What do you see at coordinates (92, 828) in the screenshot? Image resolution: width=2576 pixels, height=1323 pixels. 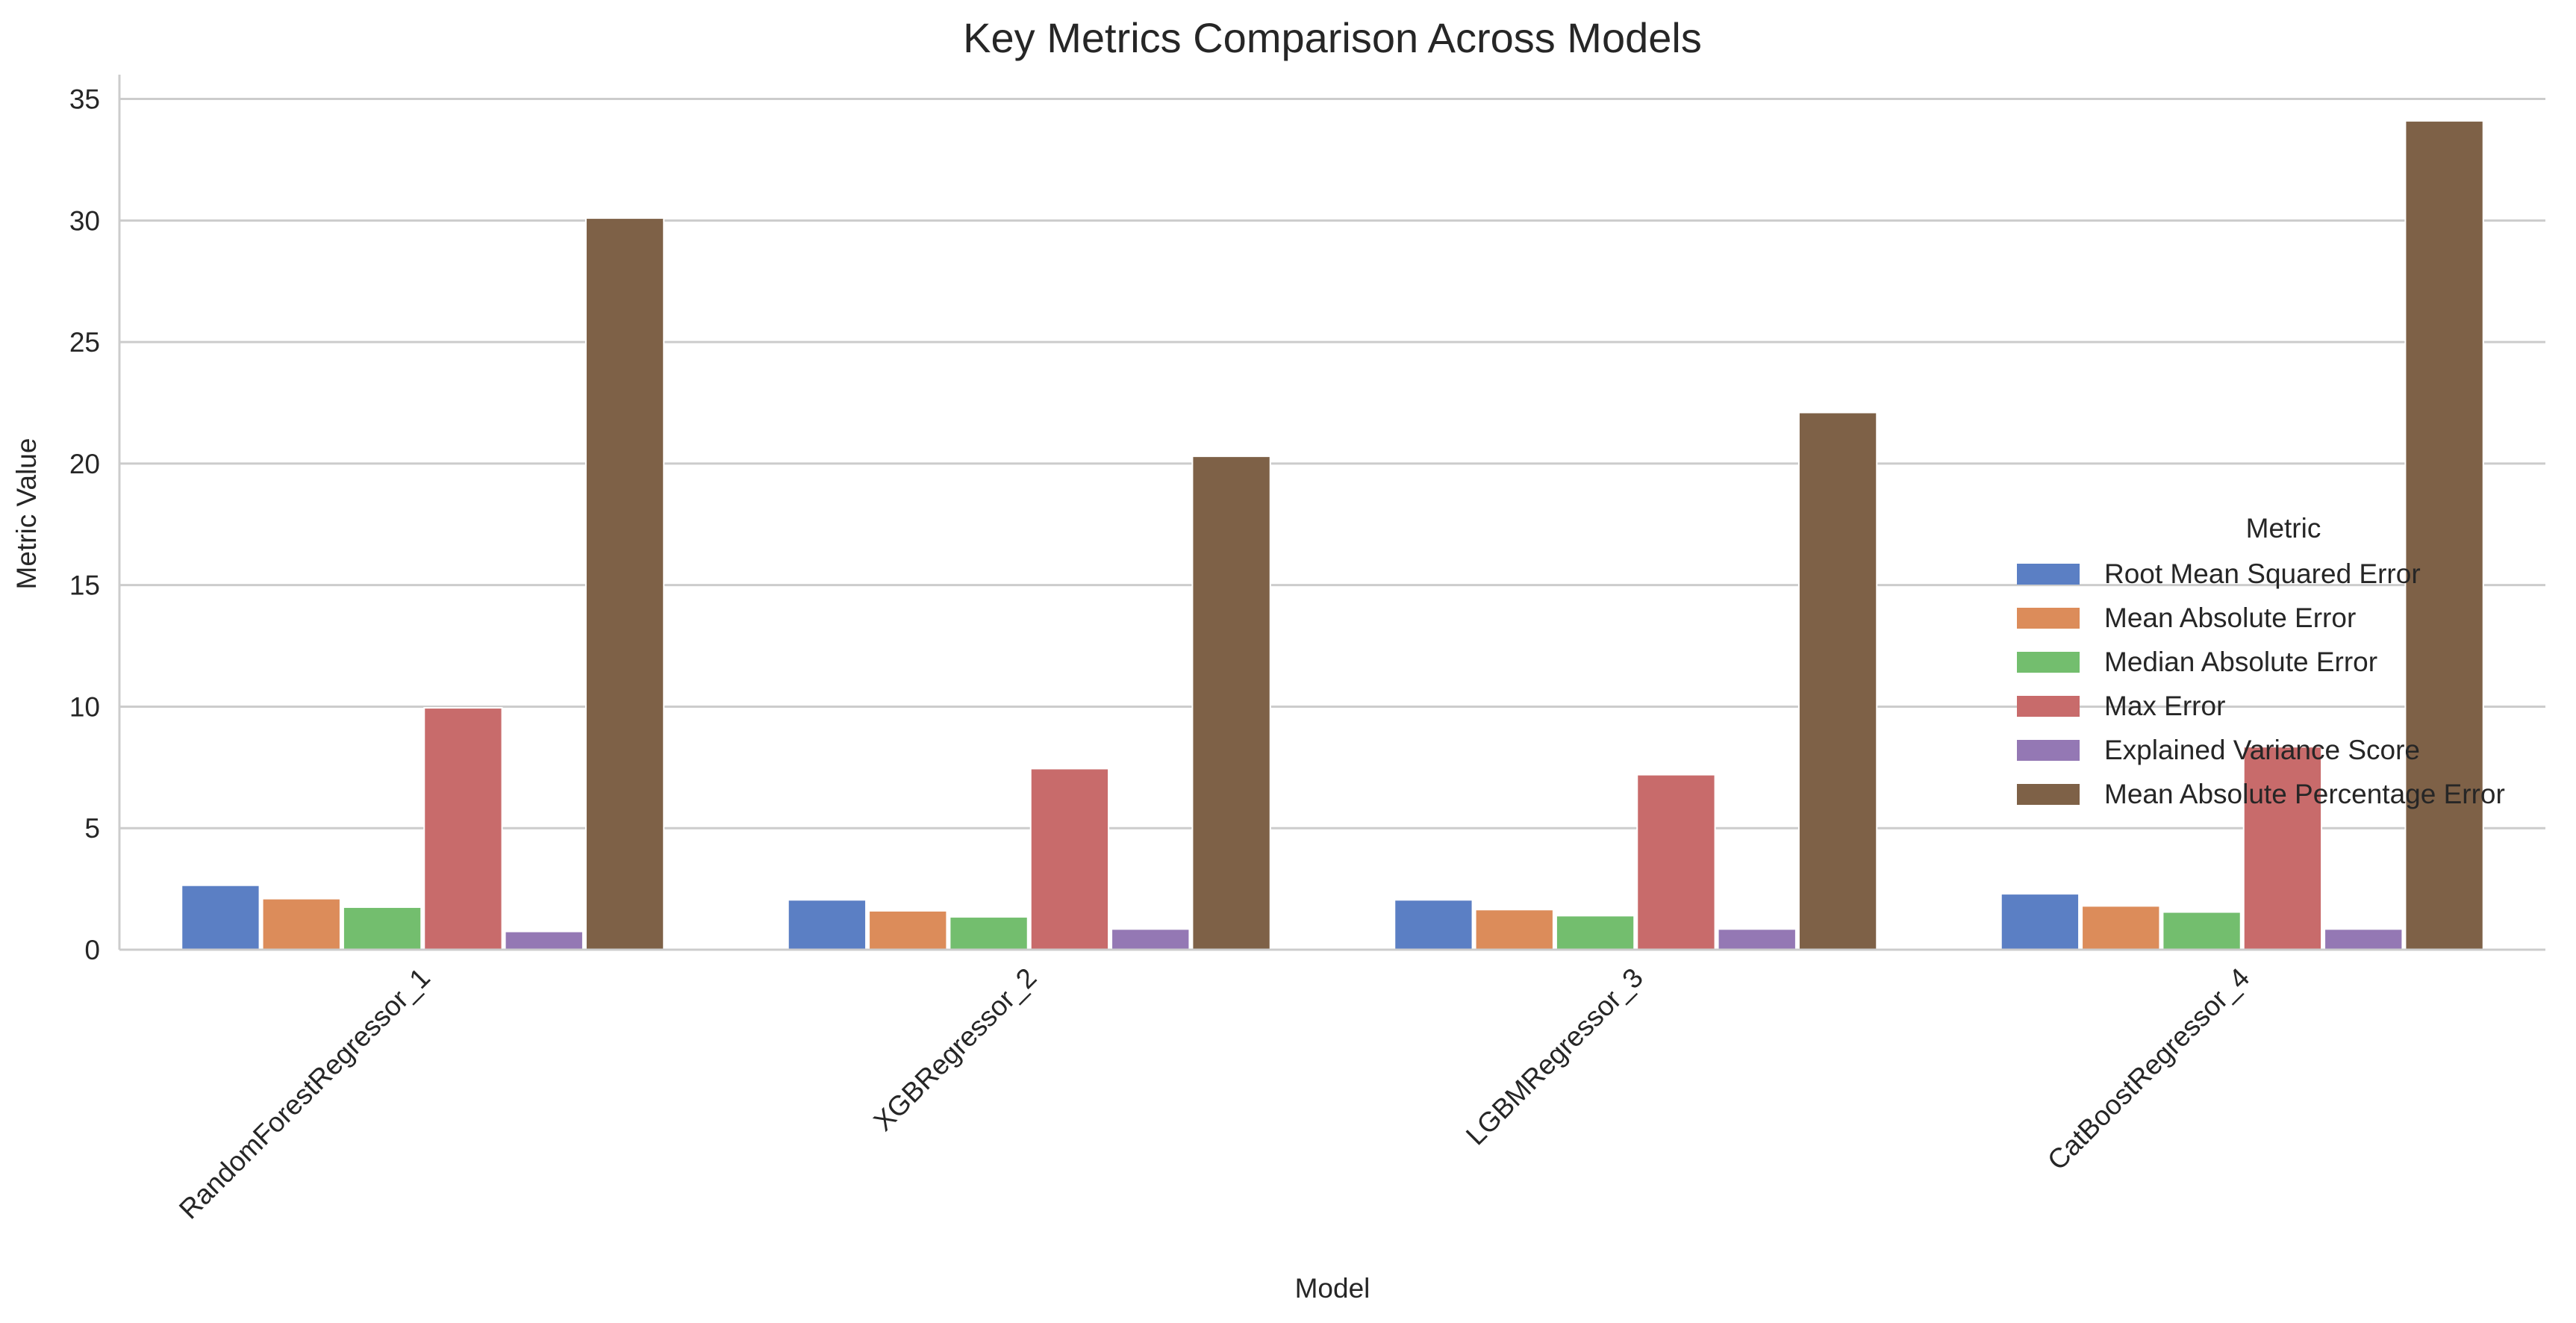 I see `y-tick-label: 5` at bounding box center [92, 828].